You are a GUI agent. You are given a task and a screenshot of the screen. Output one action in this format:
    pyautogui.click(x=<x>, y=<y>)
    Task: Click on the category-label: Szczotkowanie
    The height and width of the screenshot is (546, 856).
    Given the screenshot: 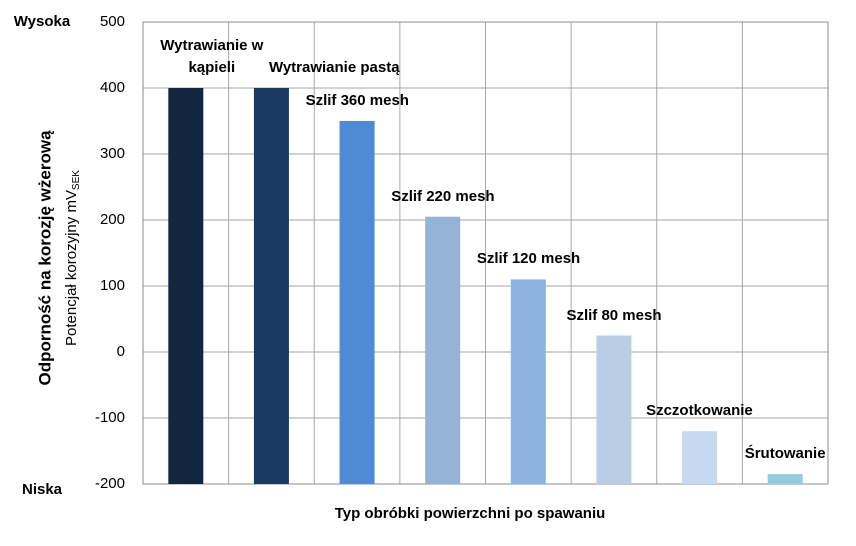 What is the action you would take?
    pyautogui.click(x=699, y=411)
    